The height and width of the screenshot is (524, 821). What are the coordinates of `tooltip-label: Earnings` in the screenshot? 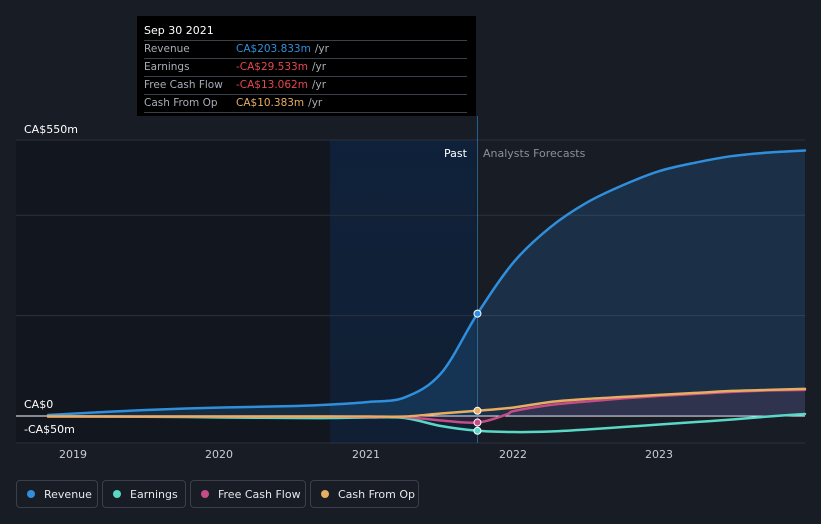 It's located at (167, 67).